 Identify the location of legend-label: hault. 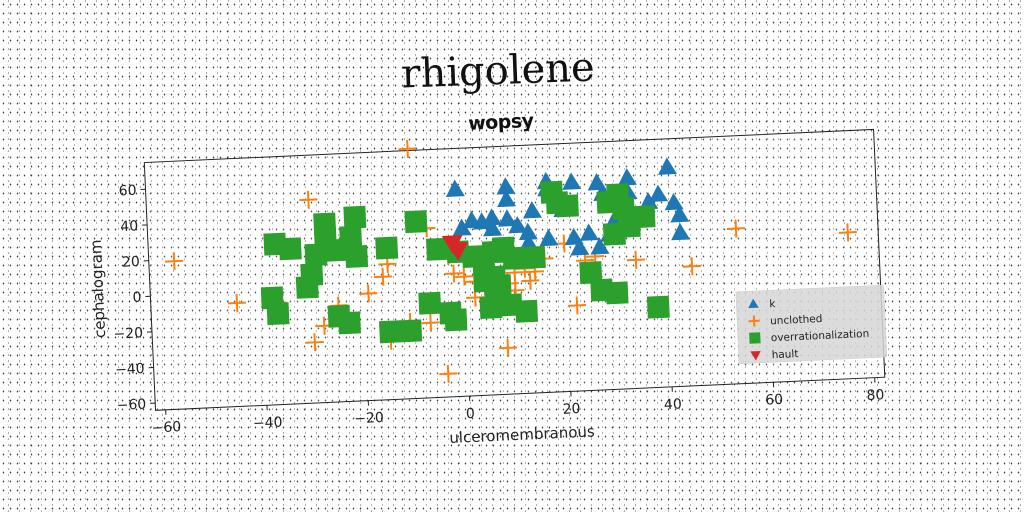
(784, 354).